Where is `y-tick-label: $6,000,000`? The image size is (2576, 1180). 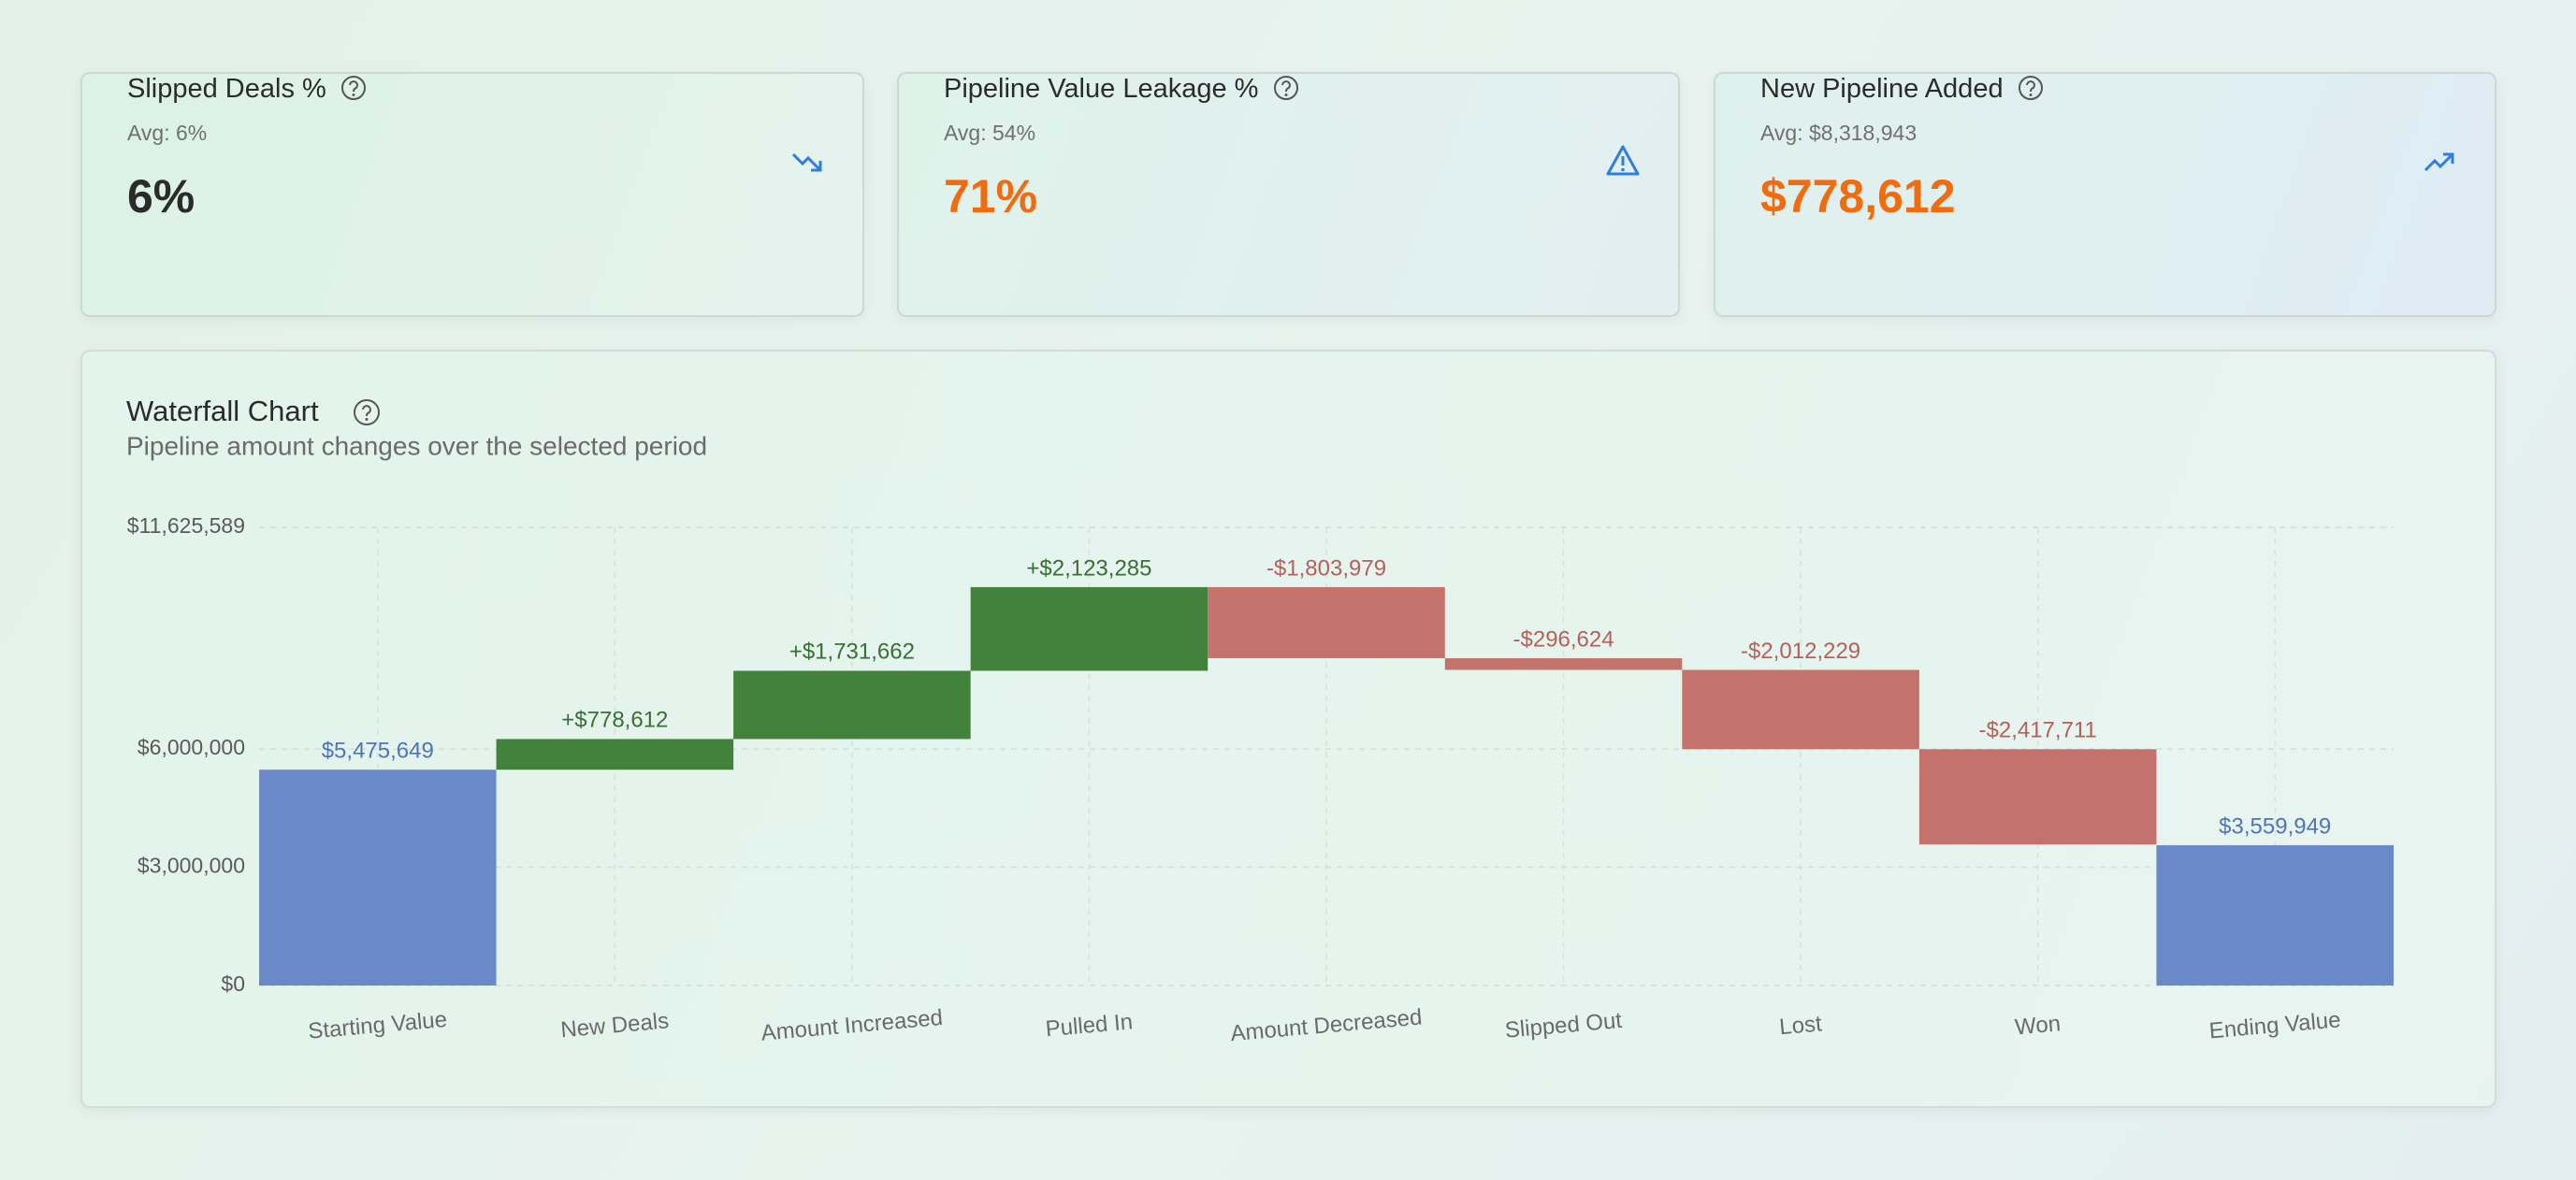
y-tick-label: $6,000,000 is located at coordinates (191, 747).